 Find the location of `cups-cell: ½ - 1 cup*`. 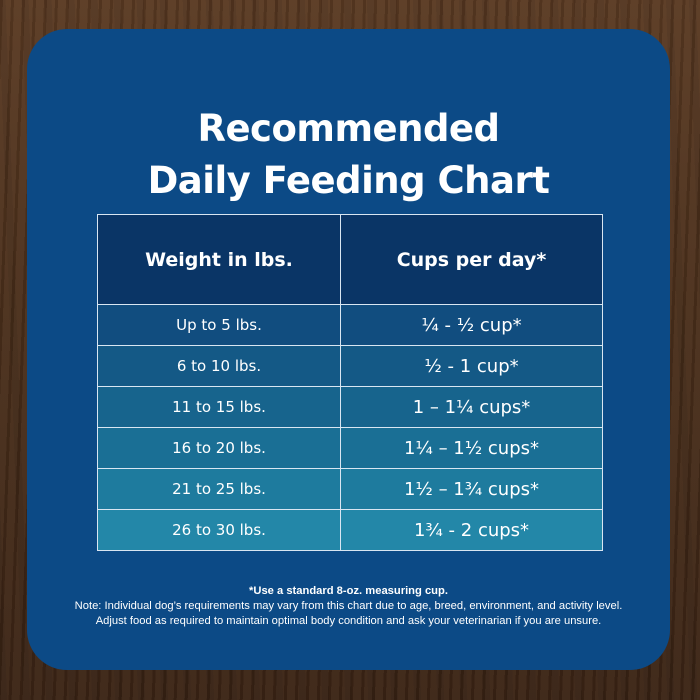

cups-cell: ½ - 1 cup* is located at coordinates (471, 366).